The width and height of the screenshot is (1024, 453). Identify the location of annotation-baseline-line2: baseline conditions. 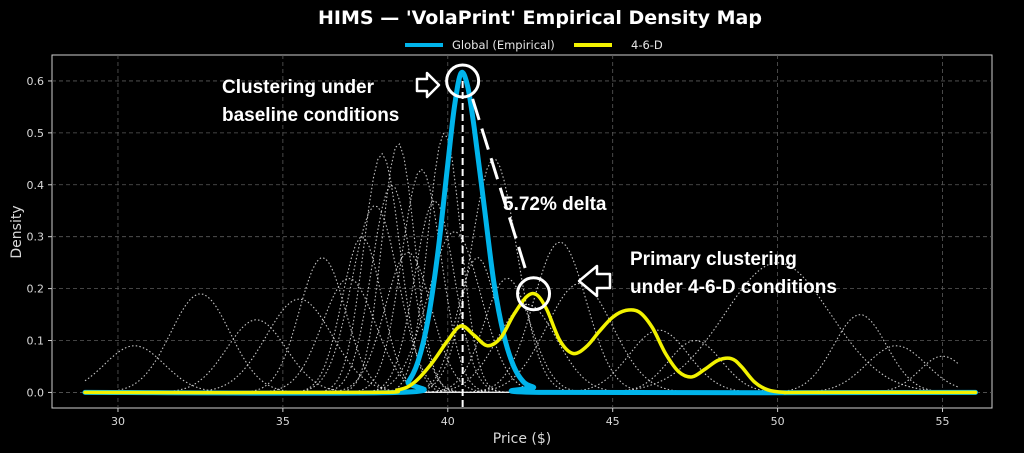
(310, 115).